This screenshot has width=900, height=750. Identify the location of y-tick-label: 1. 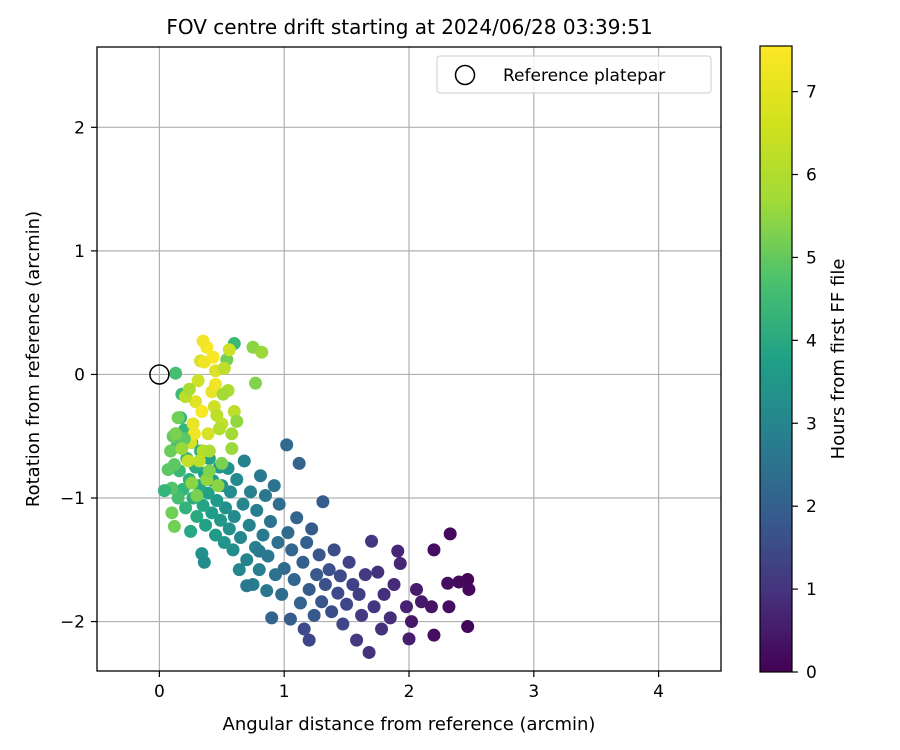
(79, 252).